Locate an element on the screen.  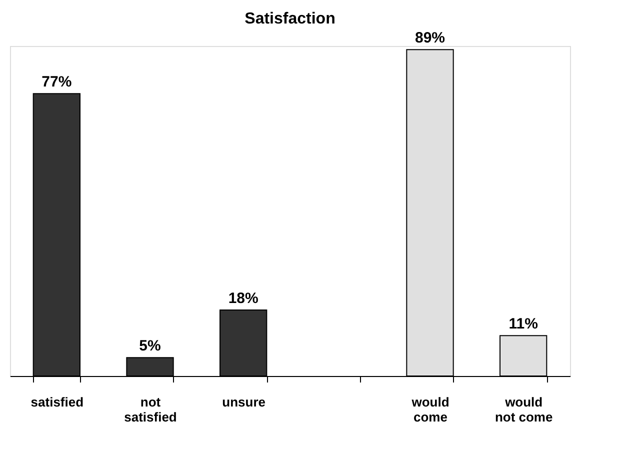
x-tick-label: would come is located at coordinates (430, 409).